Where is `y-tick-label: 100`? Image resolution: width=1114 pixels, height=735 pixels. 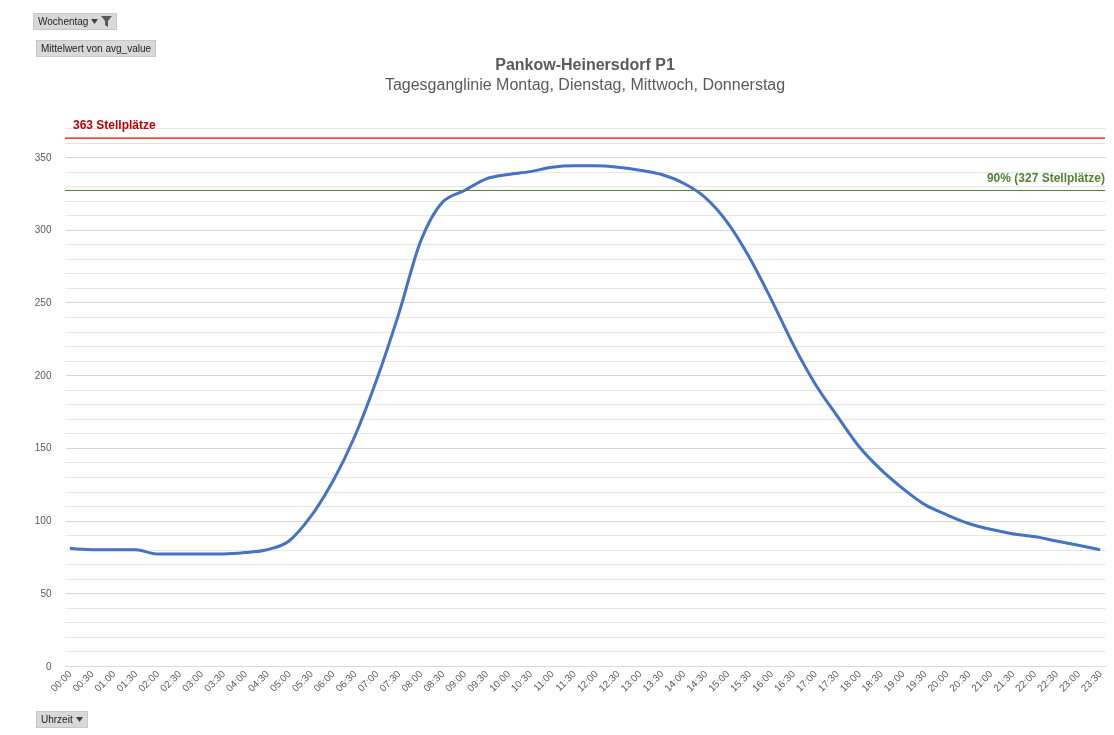 y-tick-label: 100 is located at coordinates (43, 521).